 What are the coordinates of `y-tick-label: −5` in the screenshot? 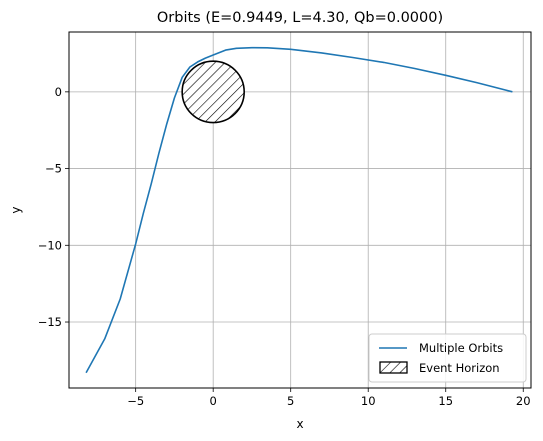 It's located at (53, 169).